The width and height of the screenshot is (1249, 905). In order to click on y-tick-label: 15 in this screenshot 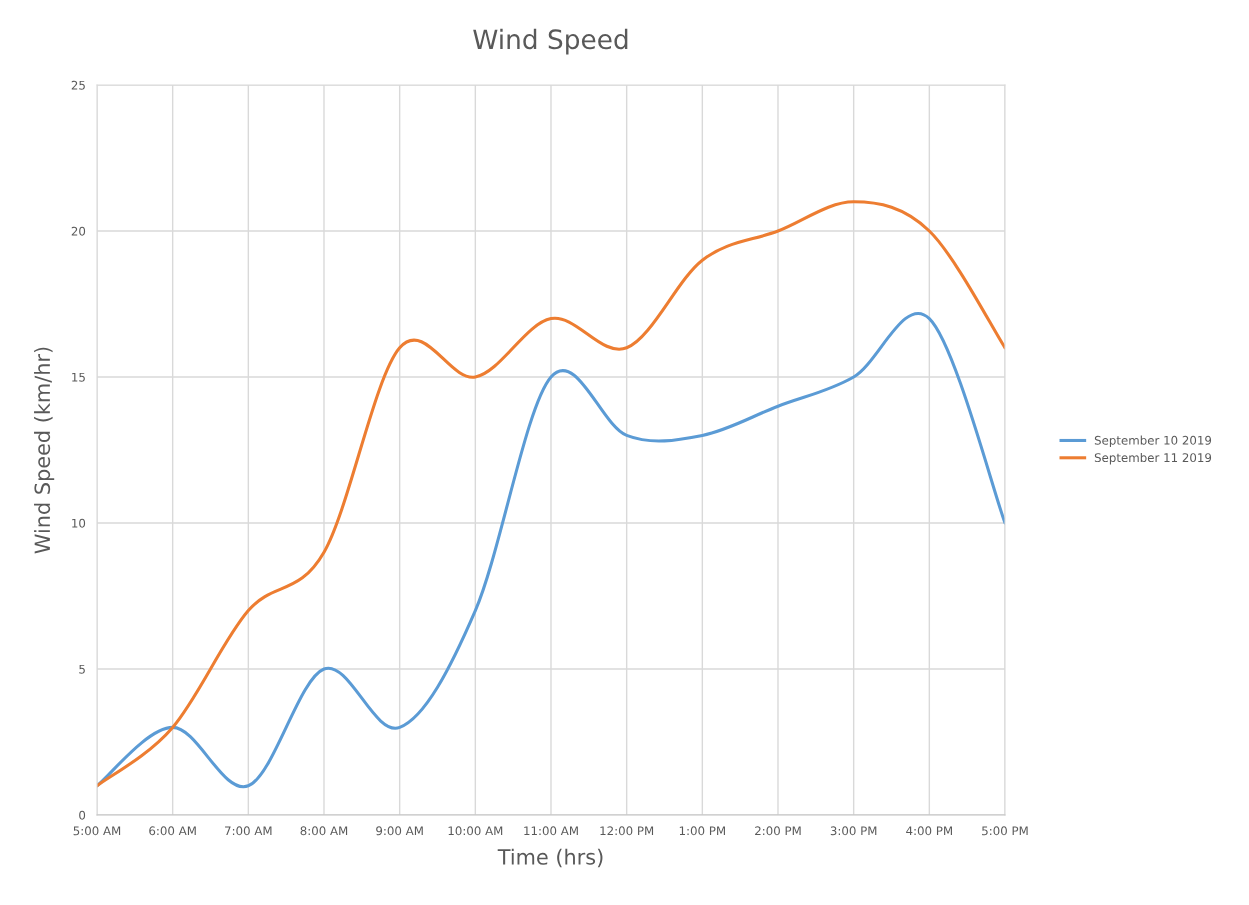, I will do `click(78, 377)`.